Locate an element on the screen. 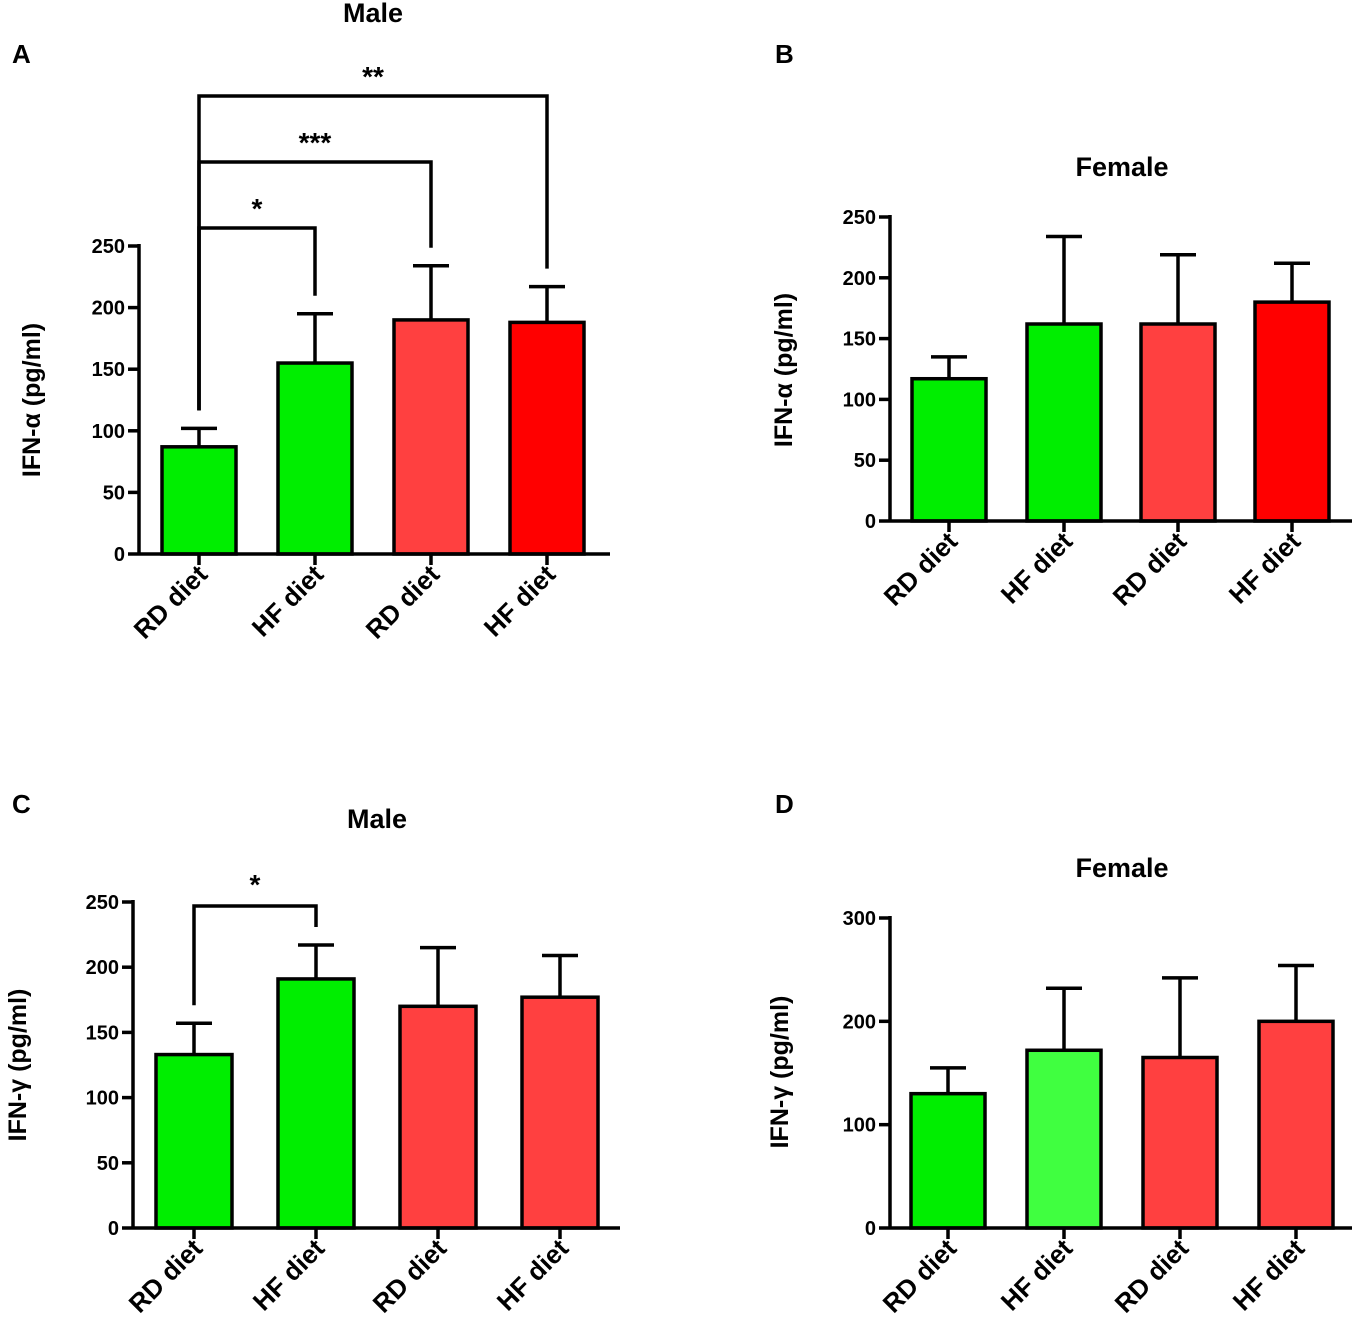 This screenshot has width=1358, height=1342. y-tick-label: 300 is located at coordinates (859, 919).